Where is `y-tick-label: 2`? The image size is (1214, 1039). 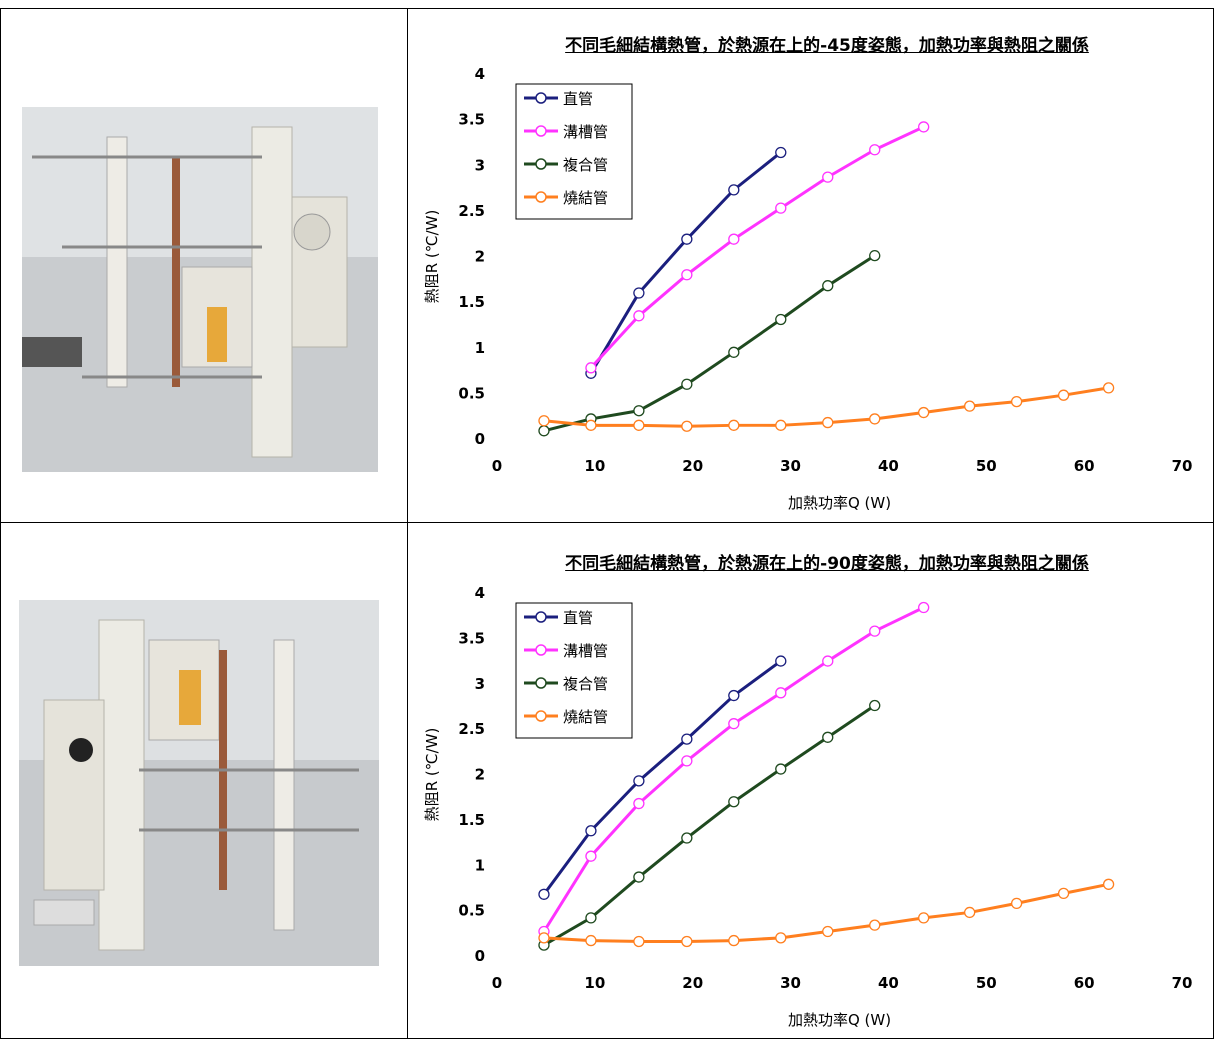 y-tick-label: 2 is located at coordinates (480, 775).